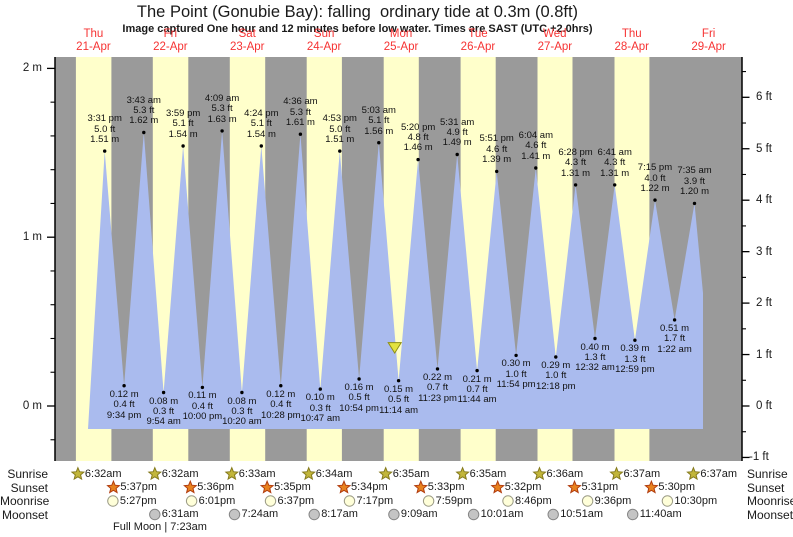 Image resolution: width=793 pixels, height=537 pixels. I want to click on tide-label-line: 0.11 m, so click(202, 396).